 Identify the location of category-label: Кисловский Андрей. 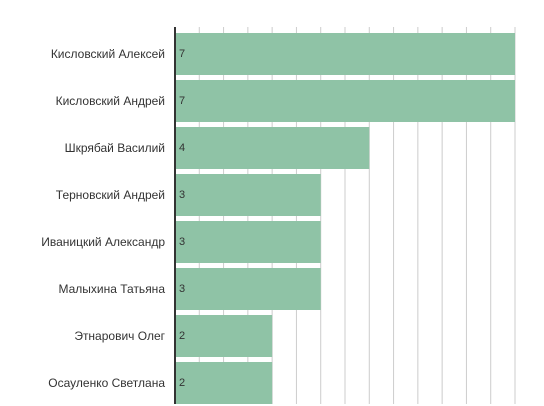
(110, 101).